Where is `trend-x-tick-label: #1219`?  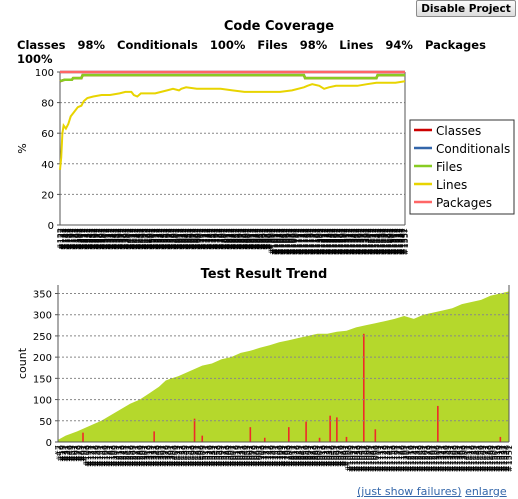 trend-x-tick-label: #1219 is located at coordinates (411, 458).